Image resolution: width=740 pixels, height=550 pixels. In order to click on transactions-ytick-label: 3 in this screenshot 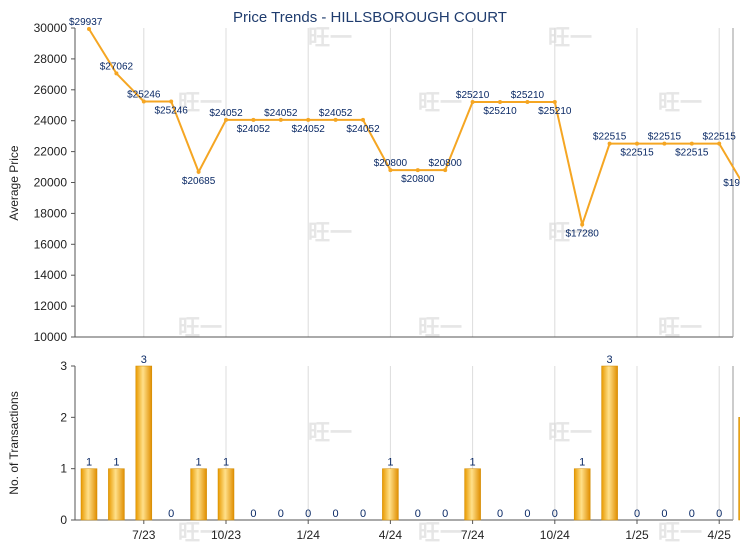, I will do `click(63, 366)`.